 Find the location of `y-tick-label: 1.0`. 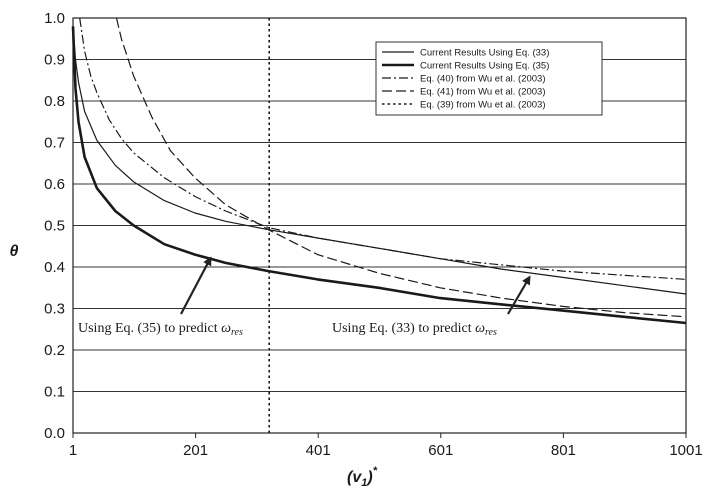

y-tick-label: 1.0 is located at coordinates (54, 18).